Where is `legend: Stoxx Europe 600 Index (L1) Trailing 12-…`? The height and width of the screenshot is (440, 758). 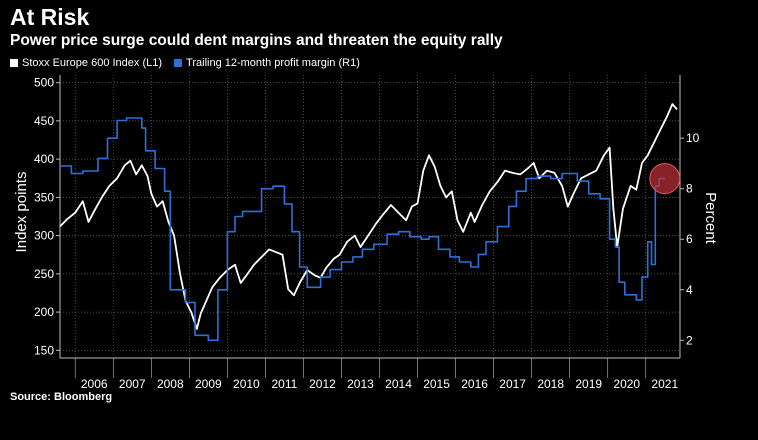 legend: Stoxx Europe 600 Index (L1) Trailing 12-… is located at coordinates (185, 63).